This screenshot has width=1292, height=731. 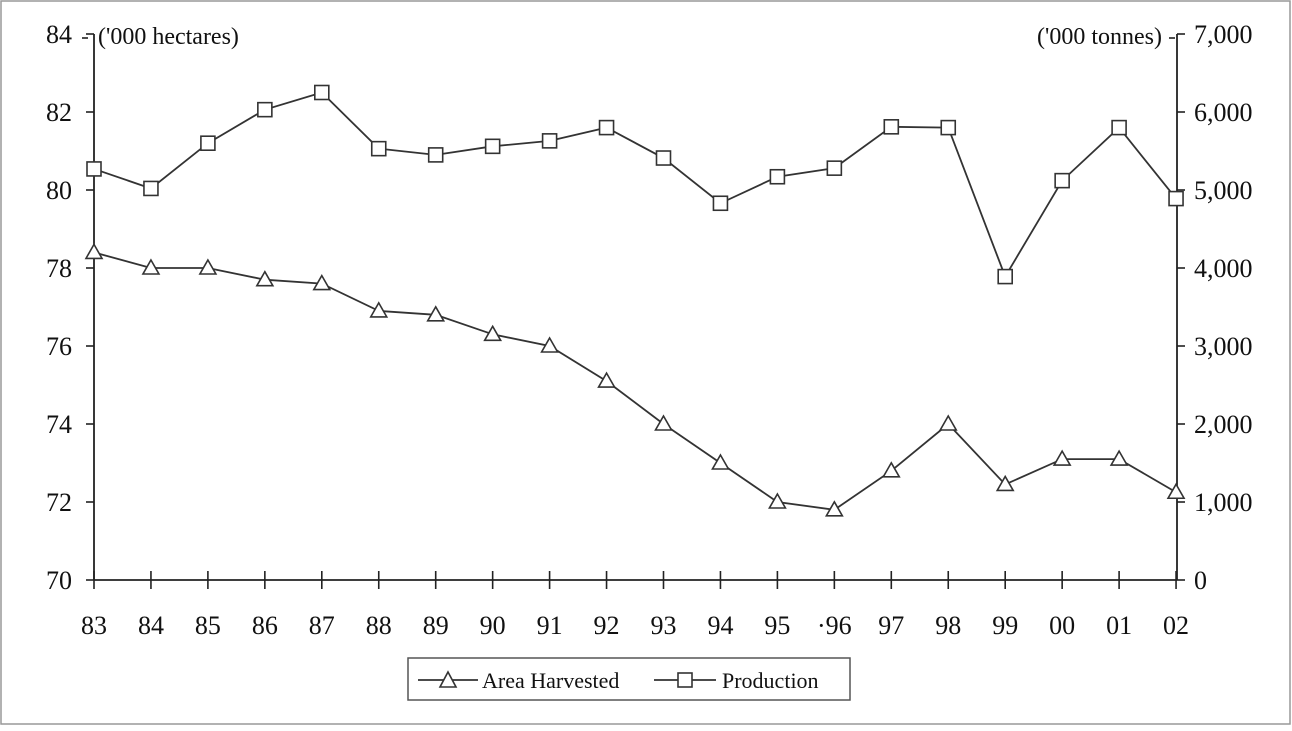 I want to click on x-tick-label: 95, so click(x=777, y=625).